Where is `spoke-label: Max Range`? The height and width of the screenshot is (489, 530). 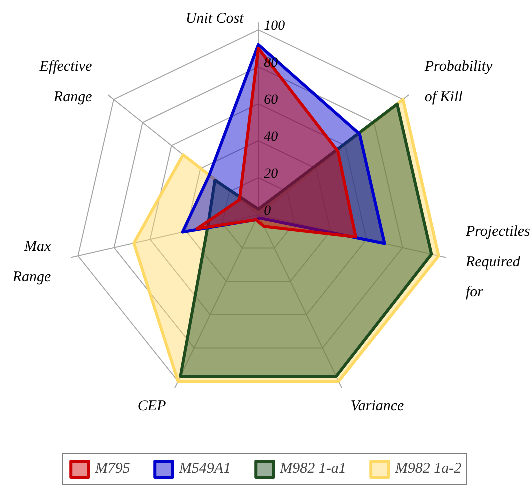 spoke-label: Max Range is located at coordinates (32, 262).